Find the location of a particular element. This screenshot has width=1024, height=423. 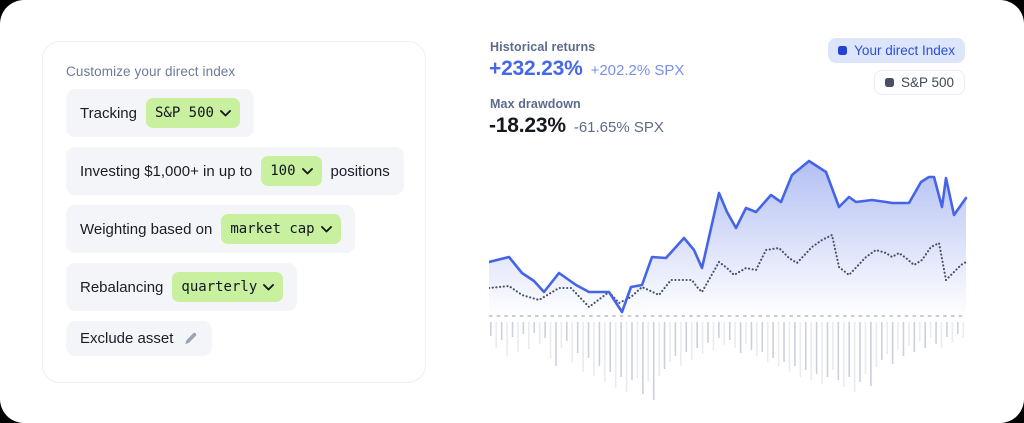

row-dropdown-3: quarterly is located at coordinates (228, 287).